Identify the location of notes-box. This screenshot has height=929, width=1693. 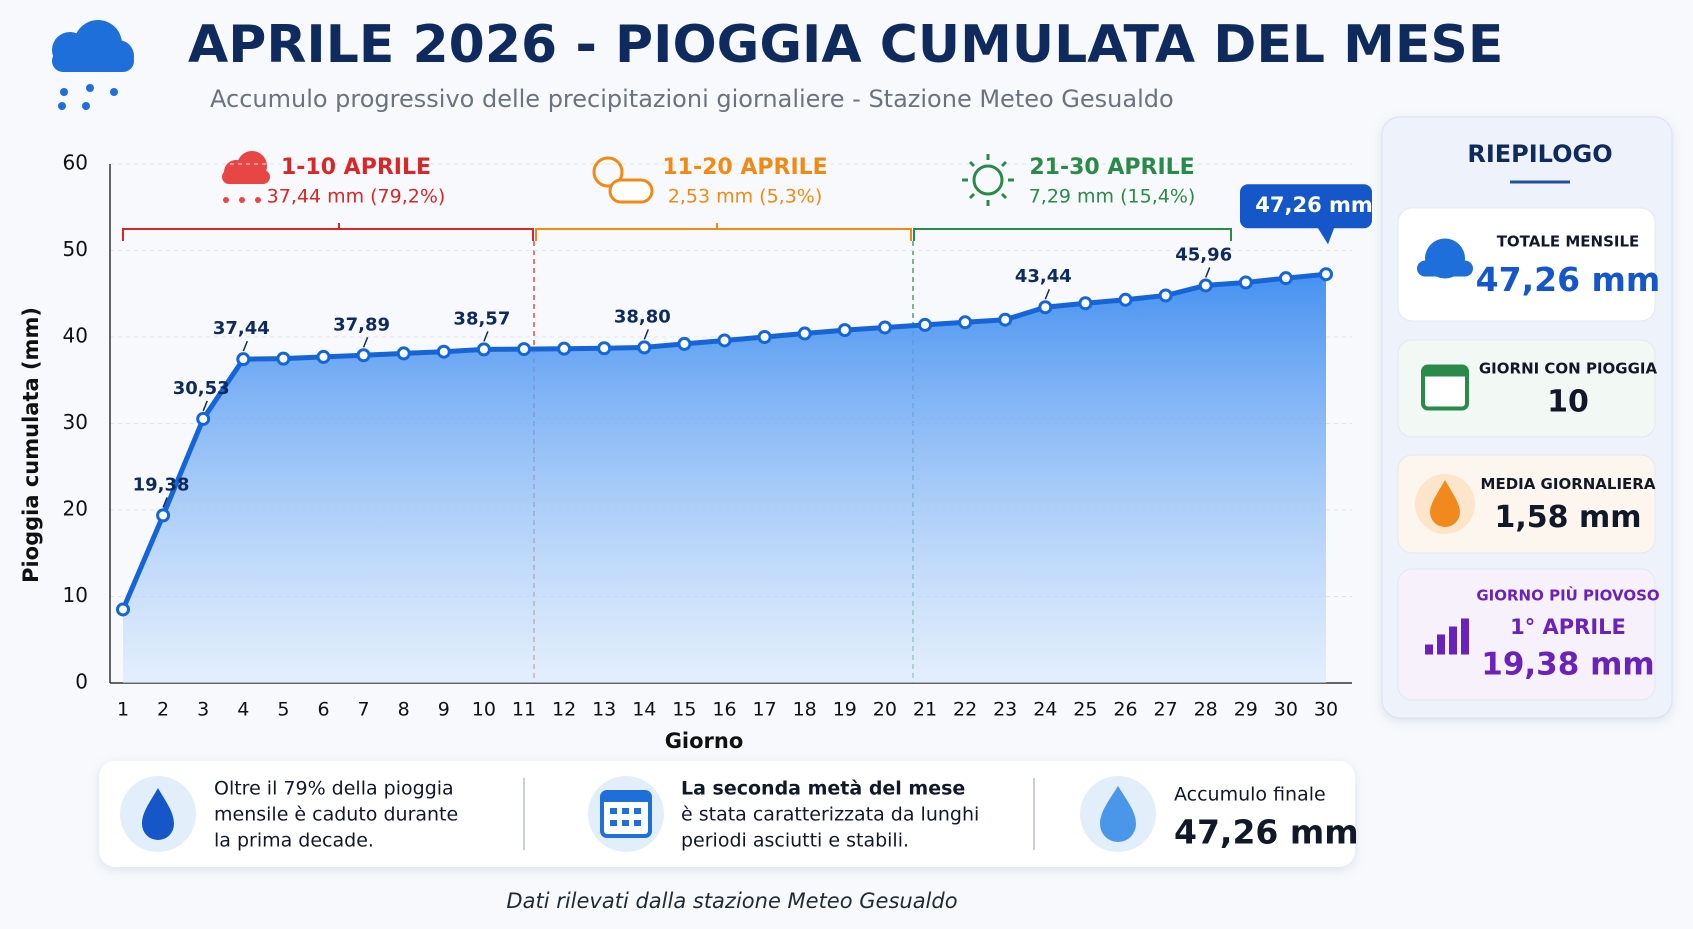
(727, 814).